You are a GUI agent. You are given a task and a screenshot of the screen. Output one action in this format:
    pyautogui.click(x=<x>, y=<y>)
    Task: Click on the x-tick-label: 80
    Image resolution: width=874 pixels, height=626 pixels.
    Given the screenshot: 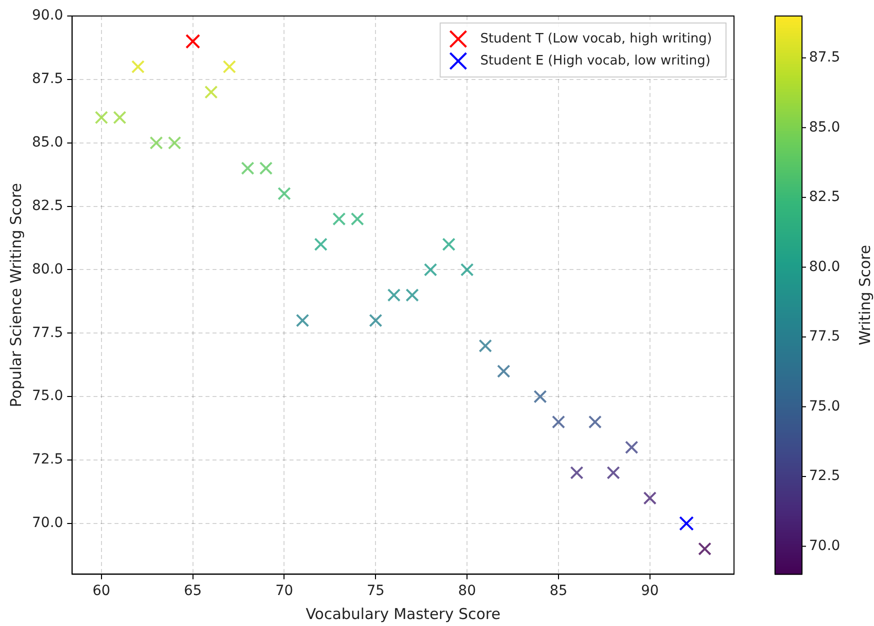 What is the action you would take?
    pyautogui.click(x=467, y=591)
    